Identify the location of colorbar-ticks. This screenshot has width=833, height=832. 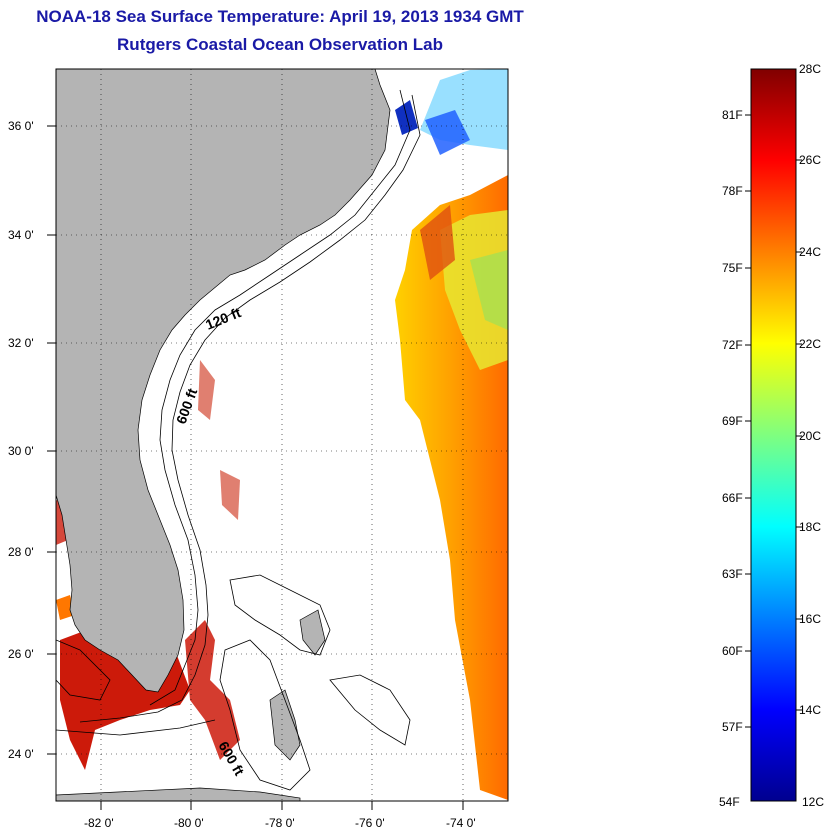
(773, 421).